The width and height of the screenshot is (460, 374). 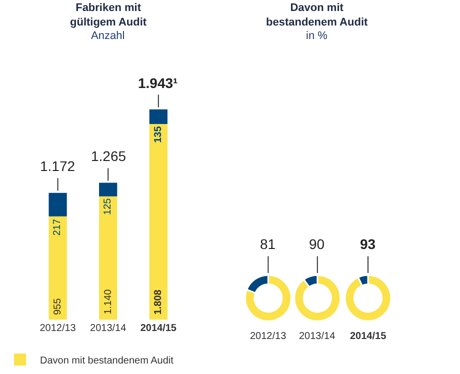 I want to click on chart-subtitle: Anzahl, so click(x=108, y=36).